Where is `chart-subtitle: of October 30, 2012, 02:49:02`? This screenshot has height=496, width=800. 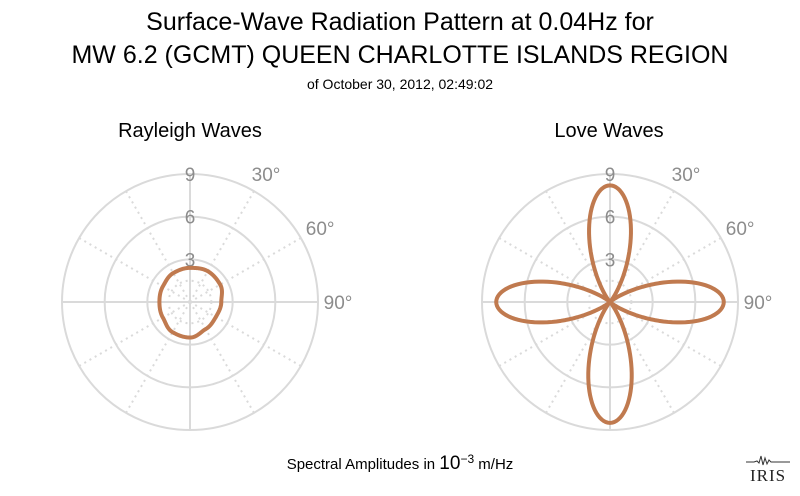 chart-subtitle: of October 30, 2012, 02:49:02 is located at coordinates (400, 84).